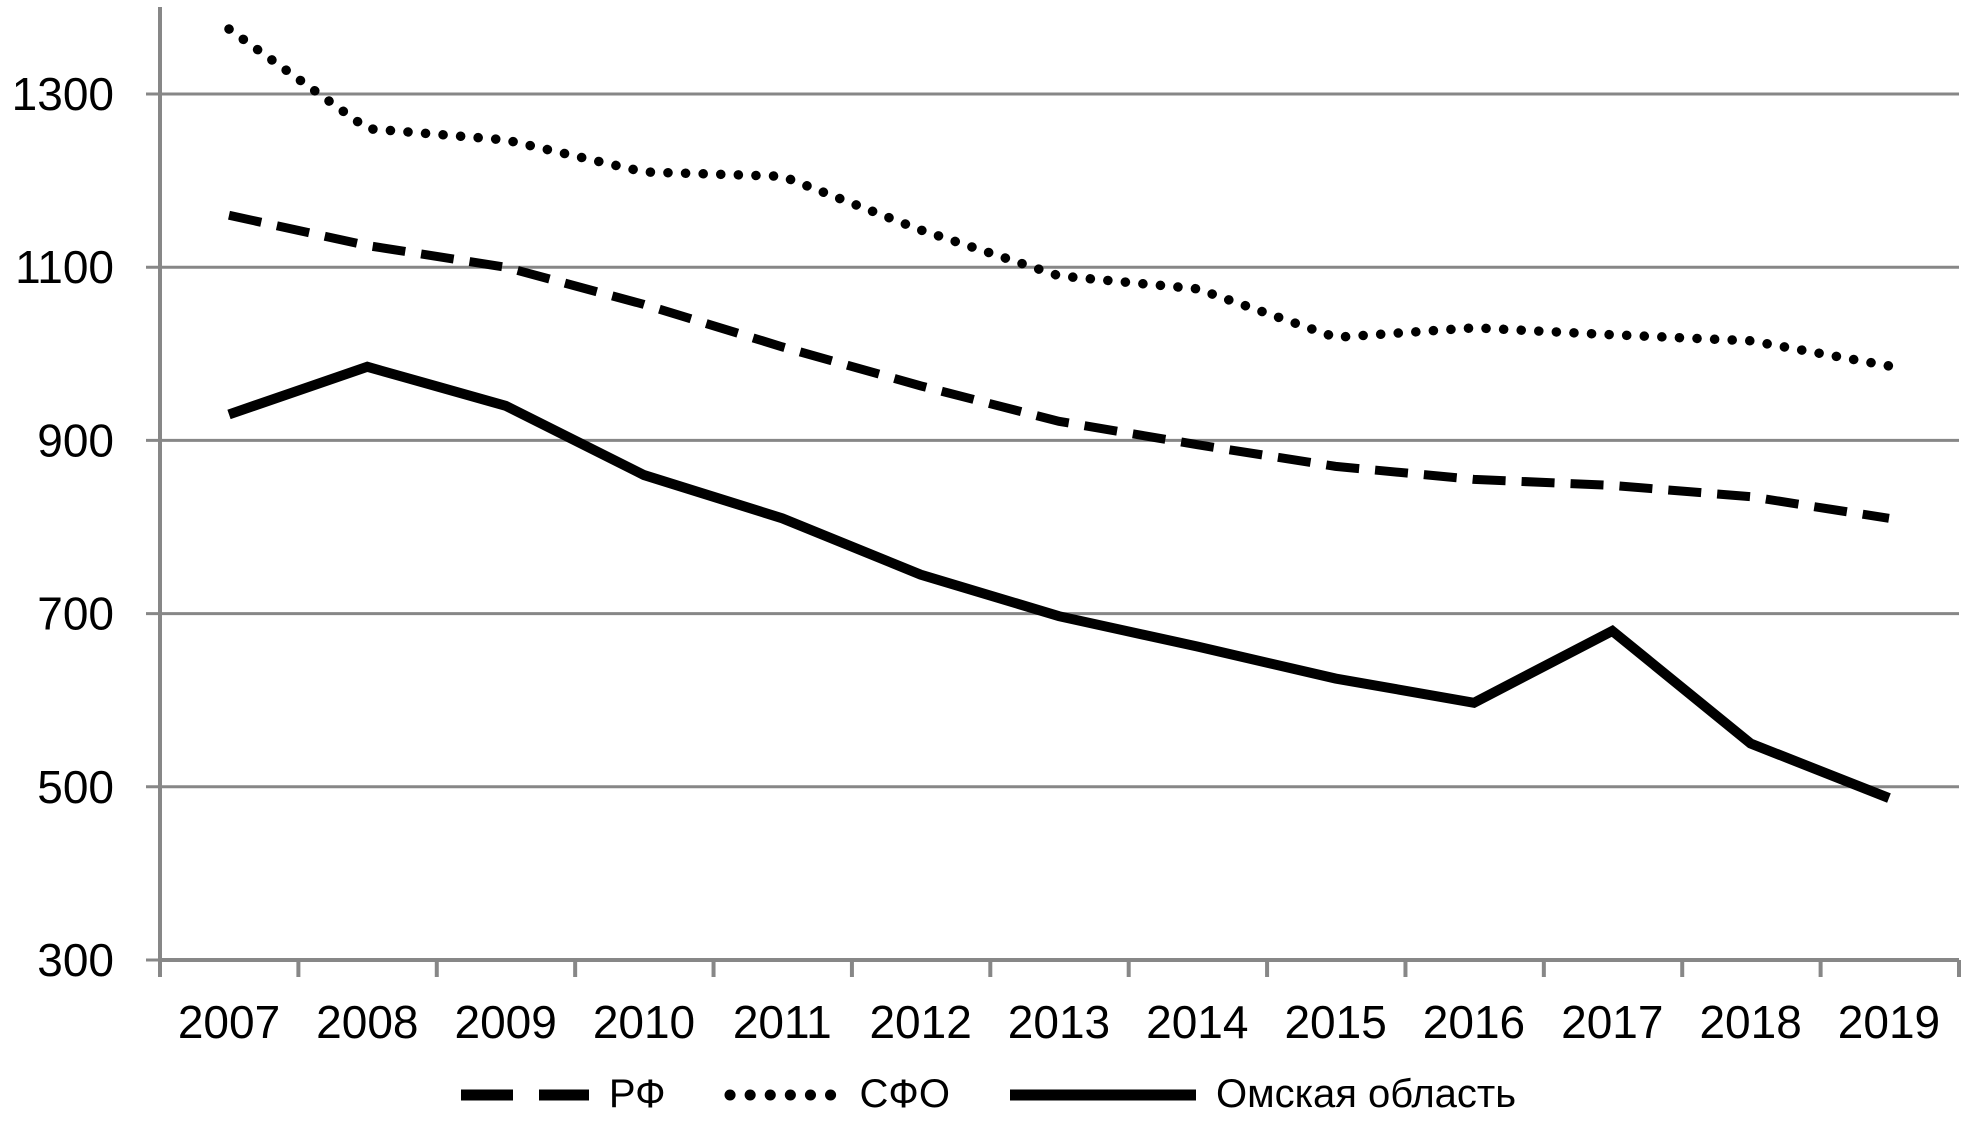 Image resolution: width=1975 pixels, height=1140 pixels. I want to click on legend-item-omsk: Омская область, so click(1262, 1094).